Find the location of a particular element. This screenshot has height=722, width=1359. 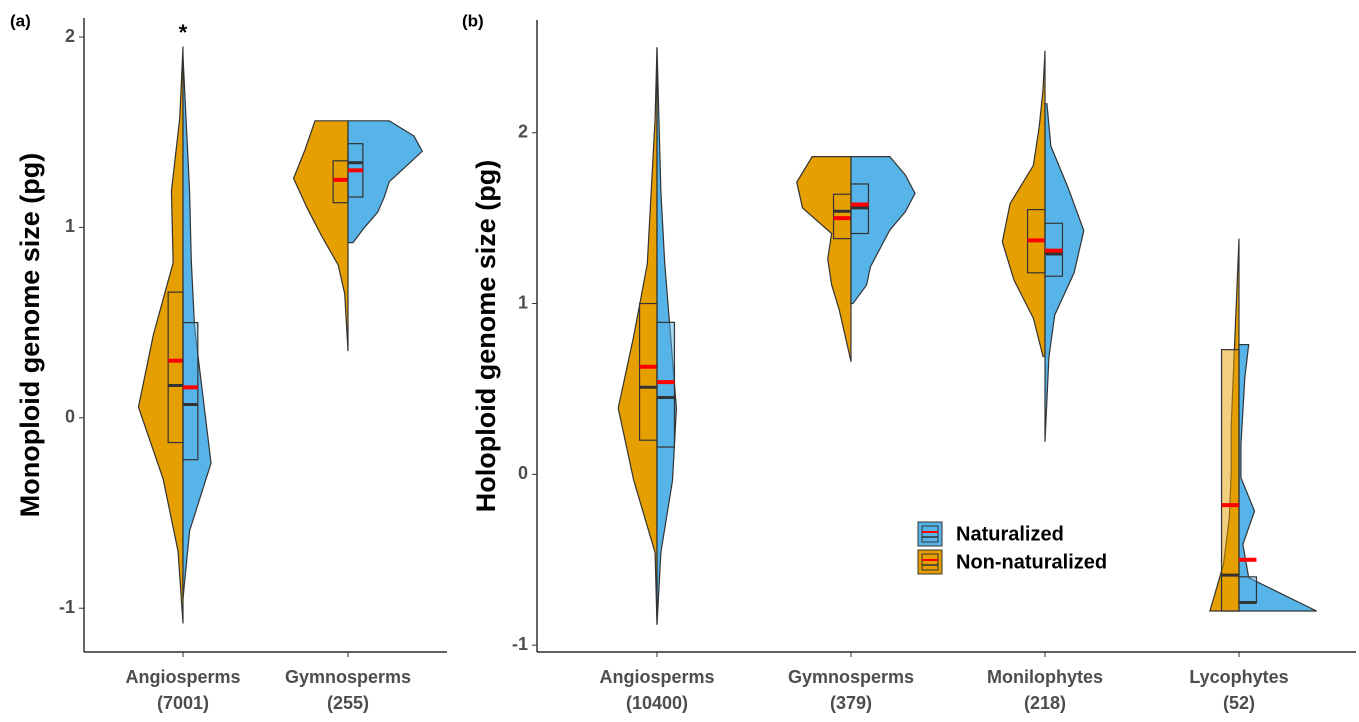

x-tick-count: (10400) is located at coordinates (657, 703).